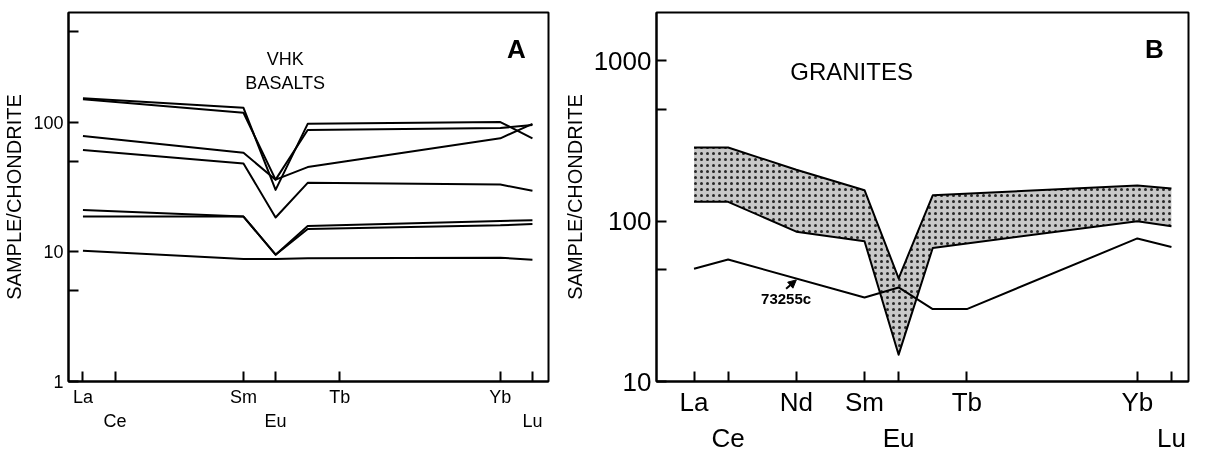 The width and height of the screenshot is (1206, 461). What do you see at coordinates (516, 49) in the screenshot?
I see `annotation: A` at bounding box center [516, 49].